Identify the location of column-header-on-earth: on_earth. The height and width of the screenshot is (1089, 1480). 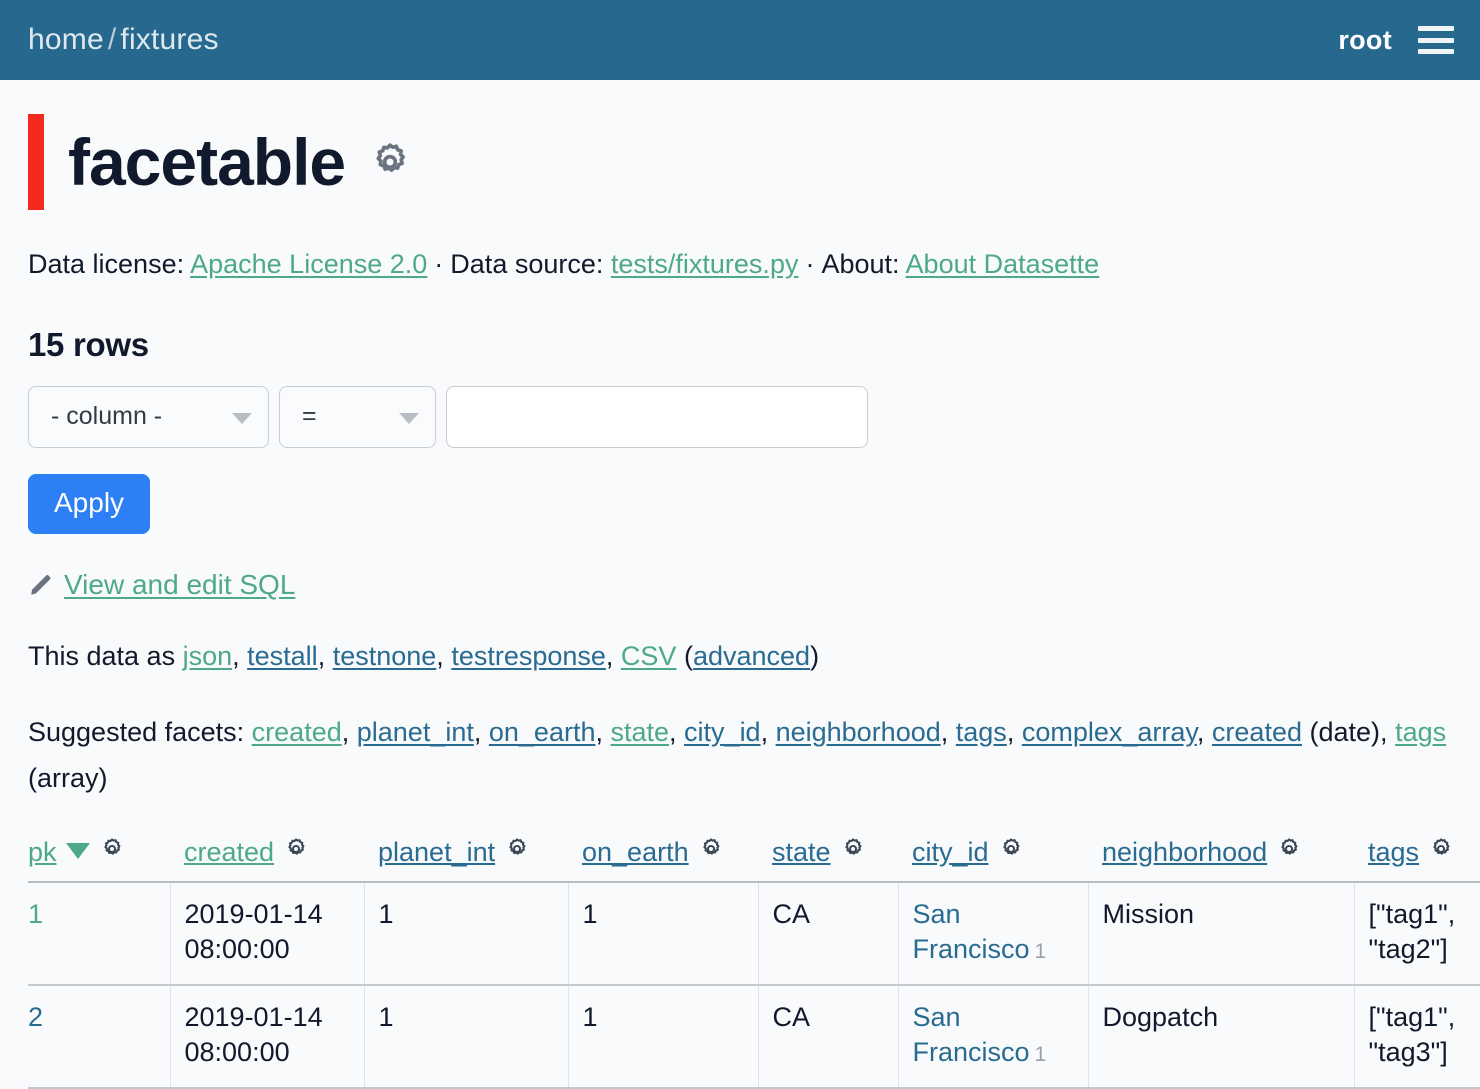
(663, 859).